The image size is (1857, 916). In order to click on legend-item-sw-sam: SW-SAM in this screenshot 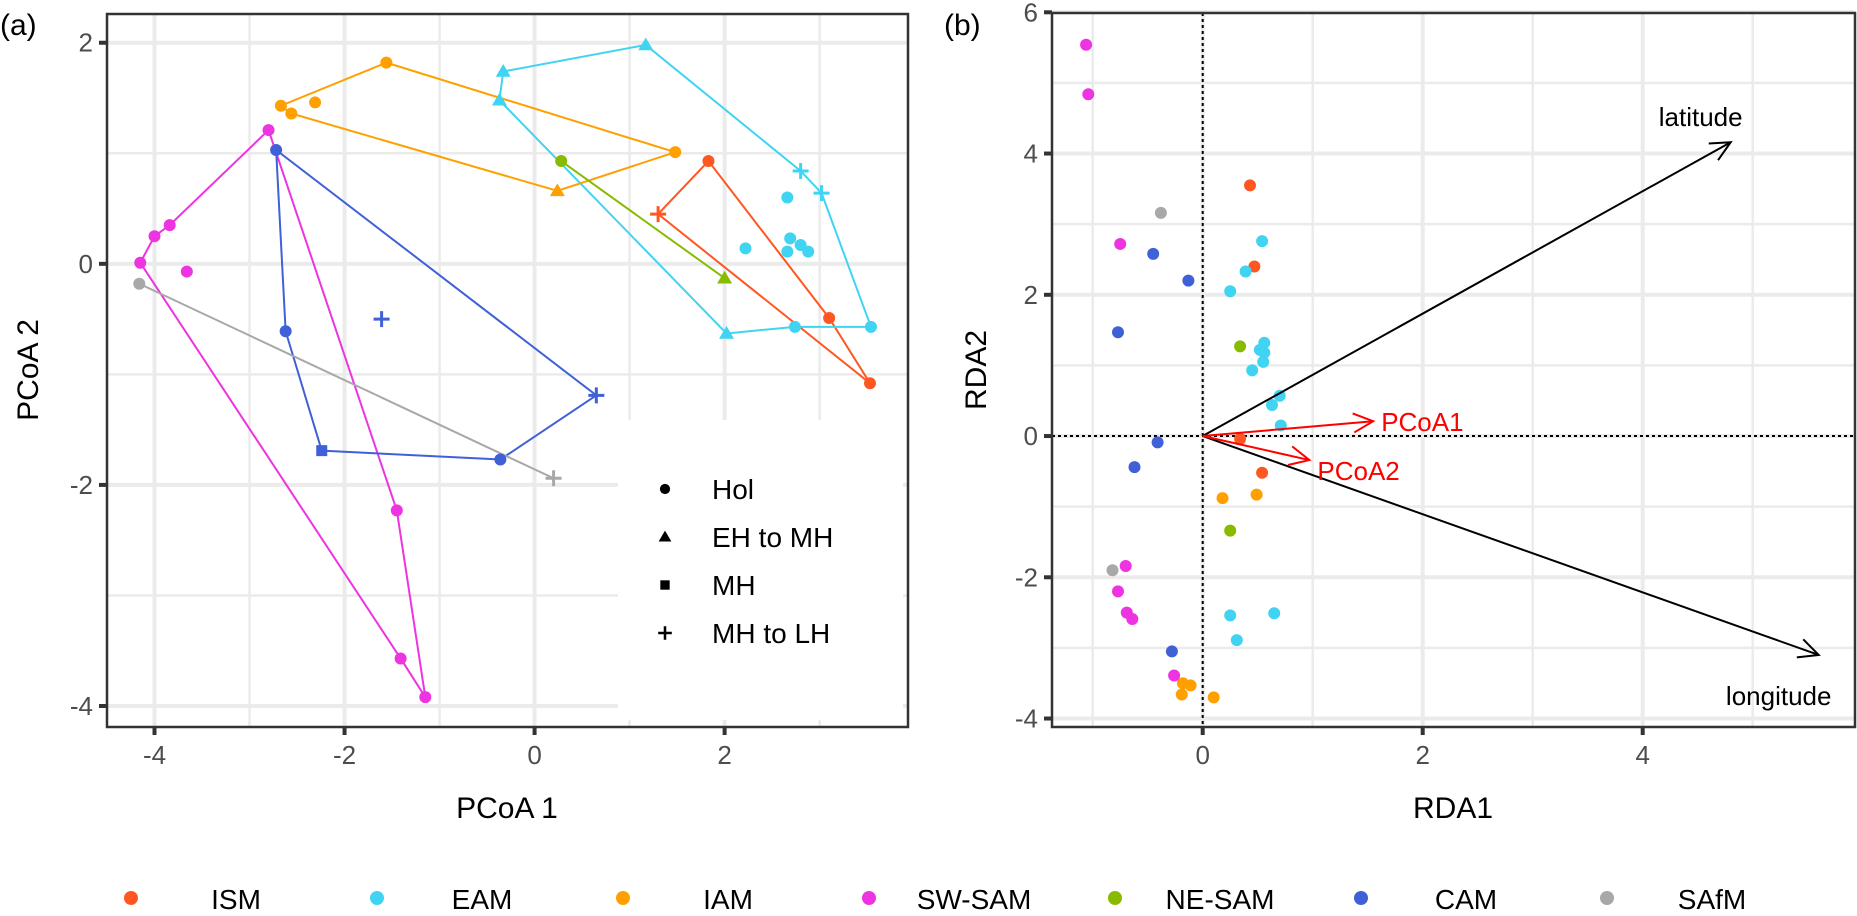, I will do `click(946, 899)`.